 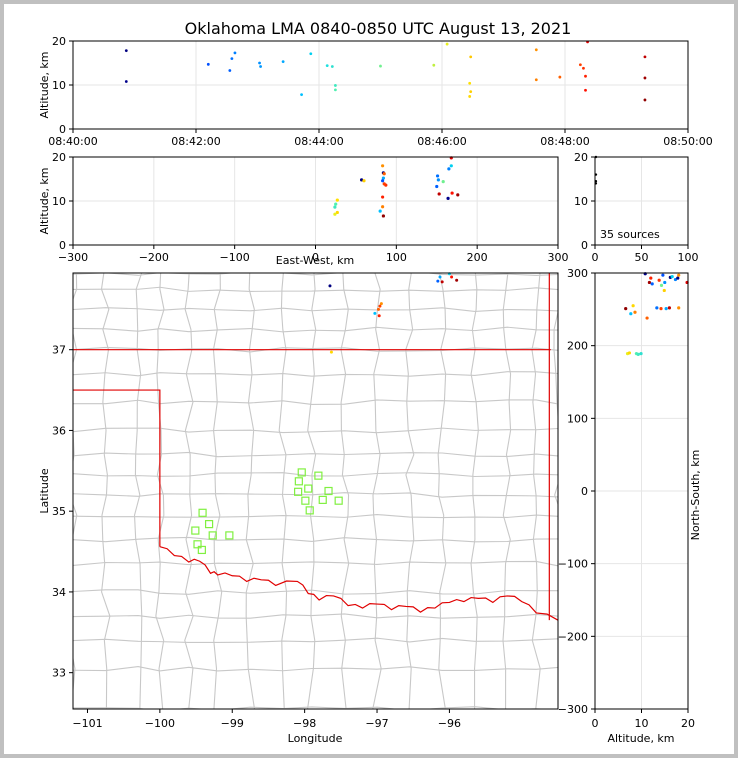 I want to click on x-tick-label: −99, so click(x=232, y=723).